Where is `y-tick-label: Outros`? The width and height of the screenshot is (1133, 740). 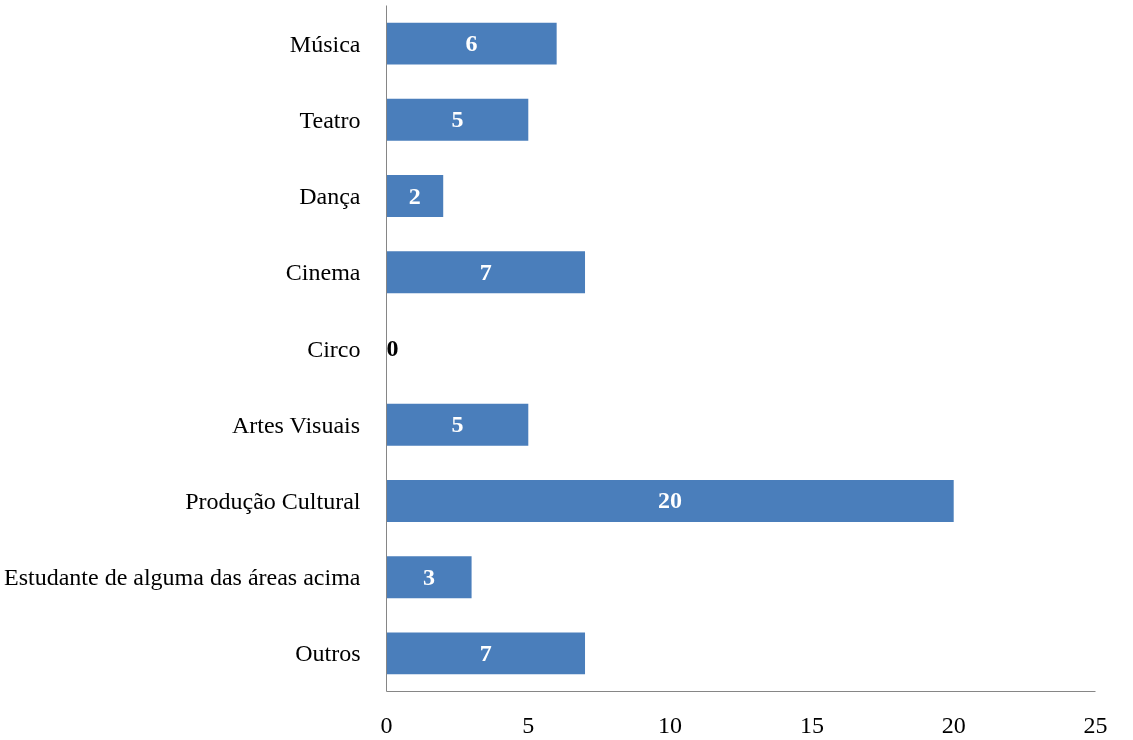
y-tick-label: Outros is located at coordinates (328, 653).